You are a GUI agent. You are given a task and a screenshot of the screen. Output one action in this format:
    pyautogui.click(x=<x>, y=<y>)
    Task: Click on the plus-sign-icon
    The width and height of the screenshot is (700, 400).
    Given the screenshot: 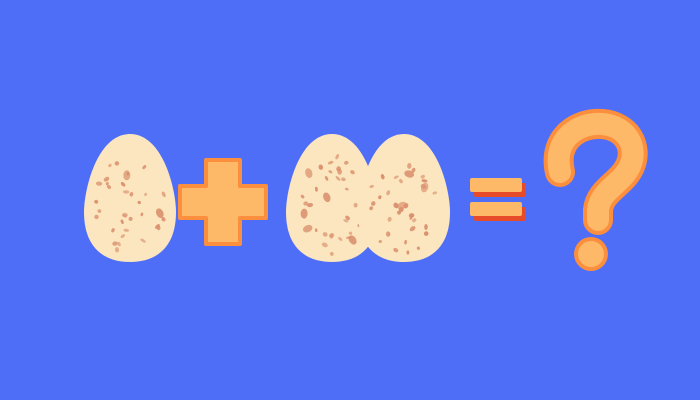 What is the action you would take?
    pyautogui.click(x=223, y=202)
    